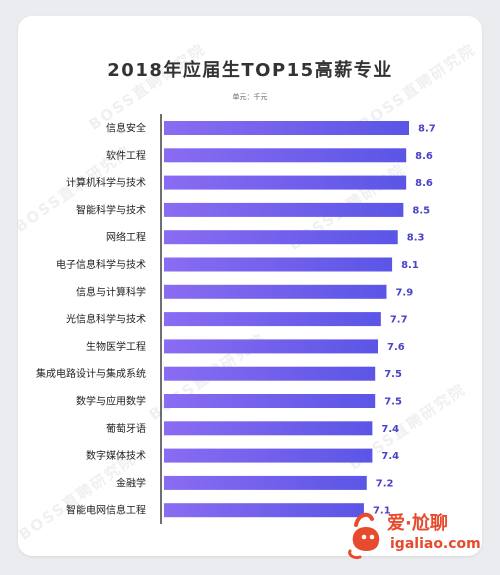  Describe the element at coordinates (101, 264) in the screenshot. I see `category-label: 电子信息科学与技术` at that location.